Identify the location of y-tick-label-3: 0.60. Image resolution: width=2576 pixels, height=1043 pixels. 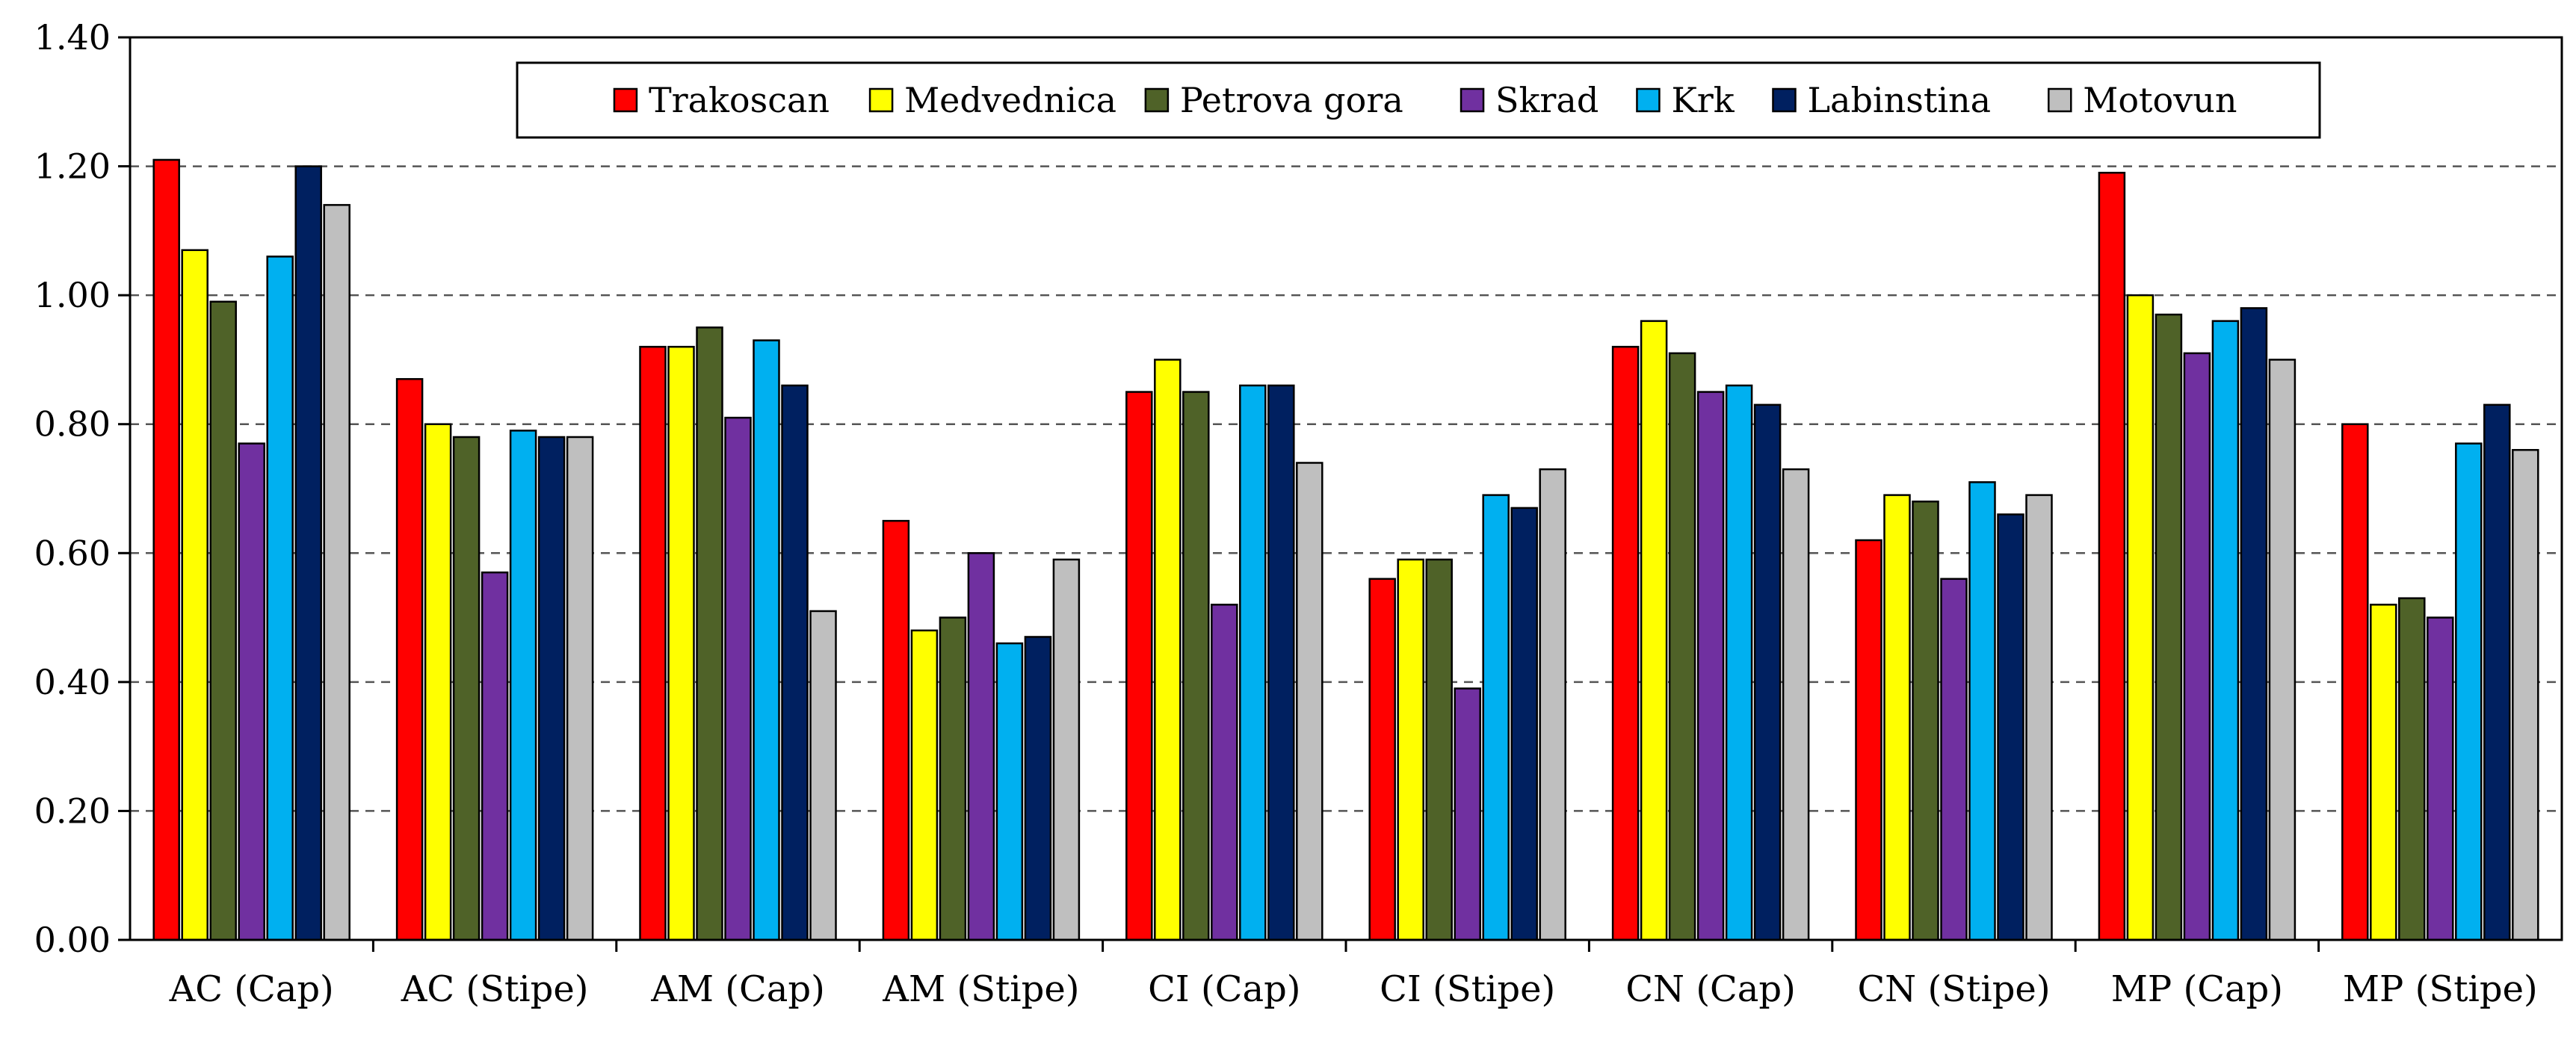
(72, 553).